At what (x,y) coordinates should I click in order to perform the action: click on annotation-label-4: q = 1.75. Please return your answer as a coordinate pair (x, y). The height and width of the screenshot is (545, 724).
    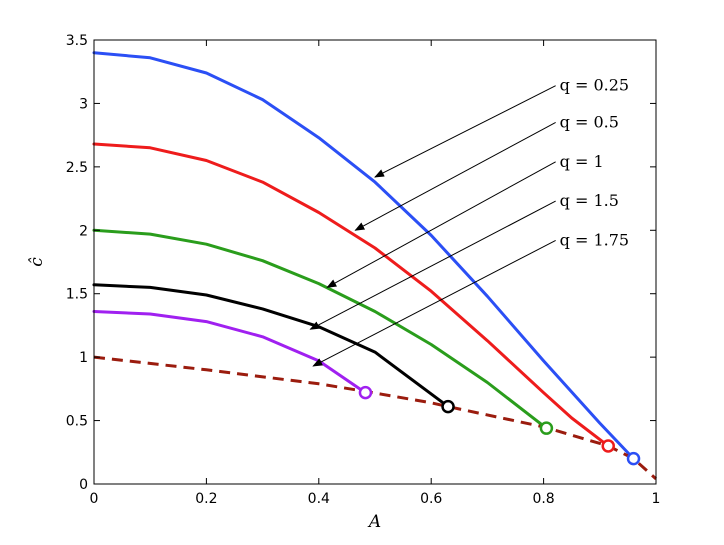
    Looking at the image, I should click on (594, 239).